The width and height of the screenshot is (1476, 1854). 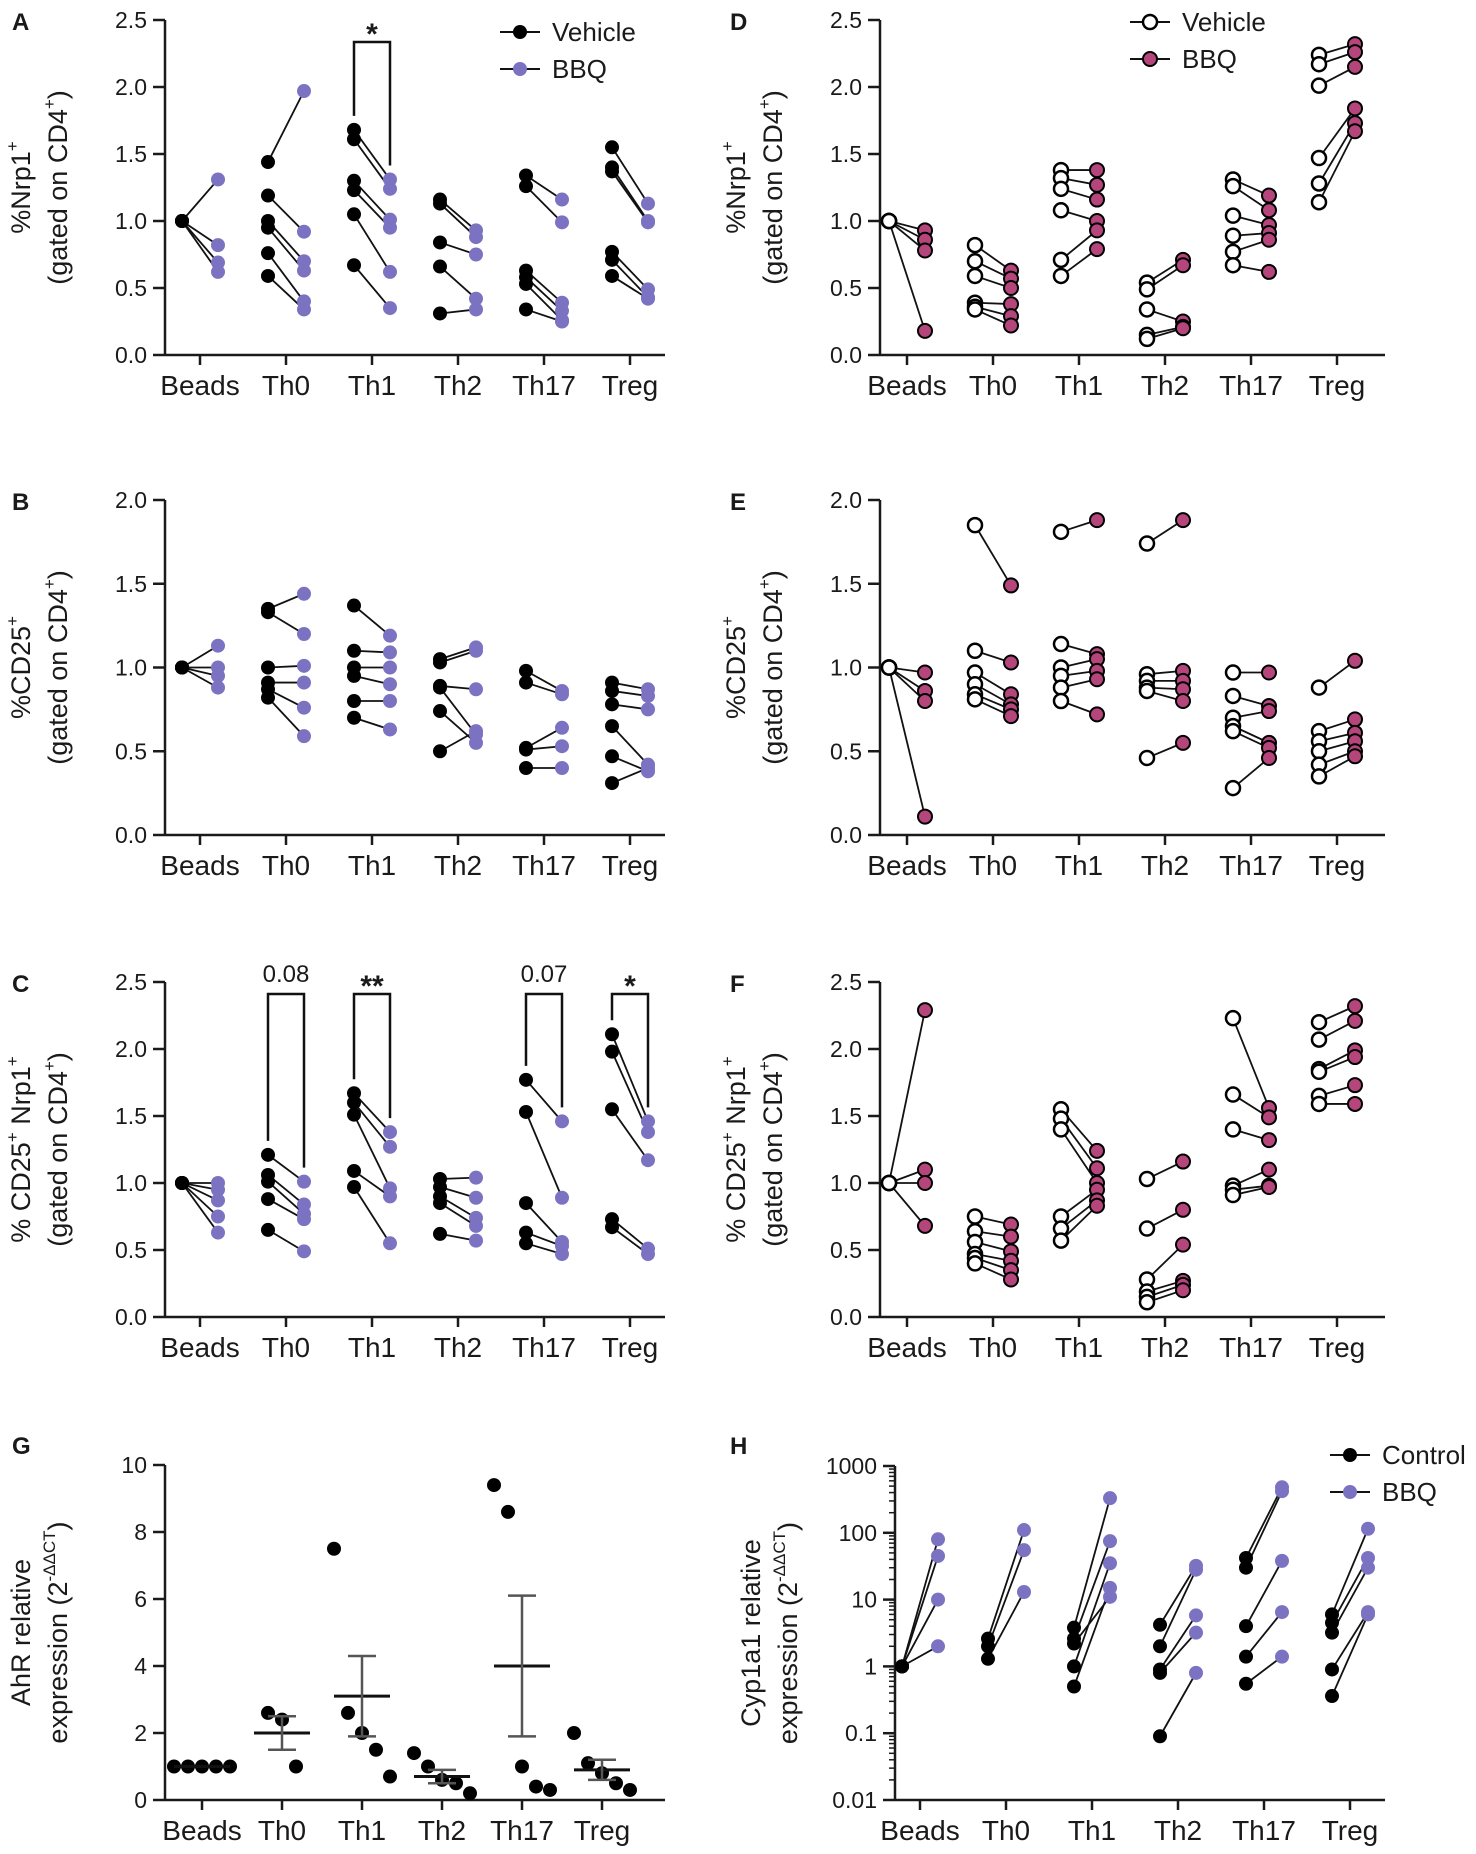 I want to click on x-tick-label: Th0, so click(x=286, y=1347).